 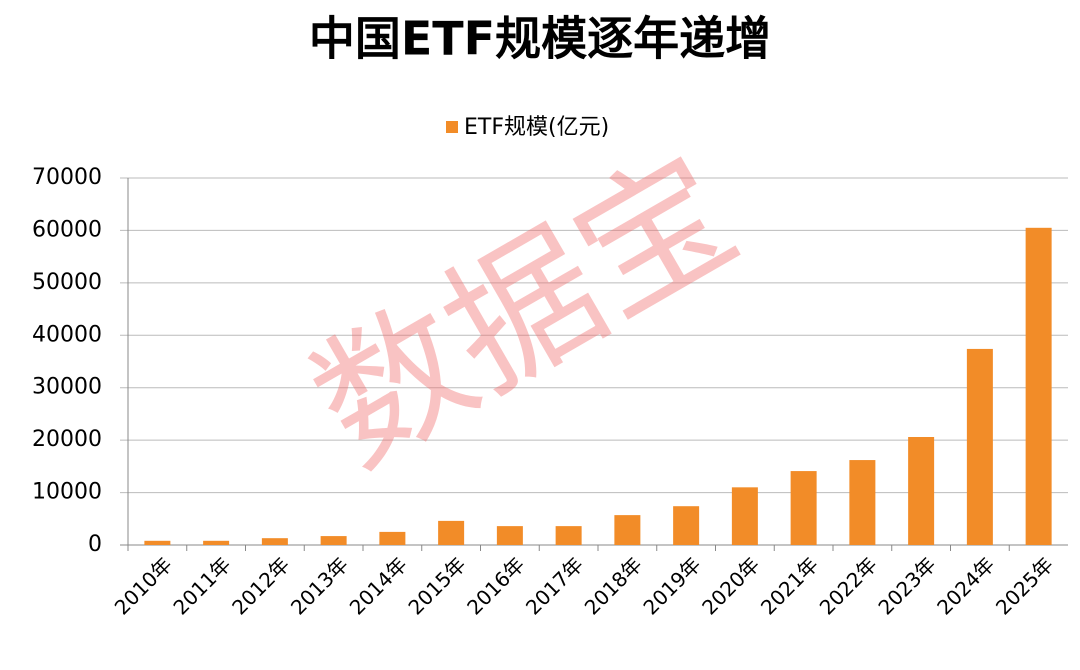 I want to click on x-tick-label: 2020年, so click(x=730, y=585).